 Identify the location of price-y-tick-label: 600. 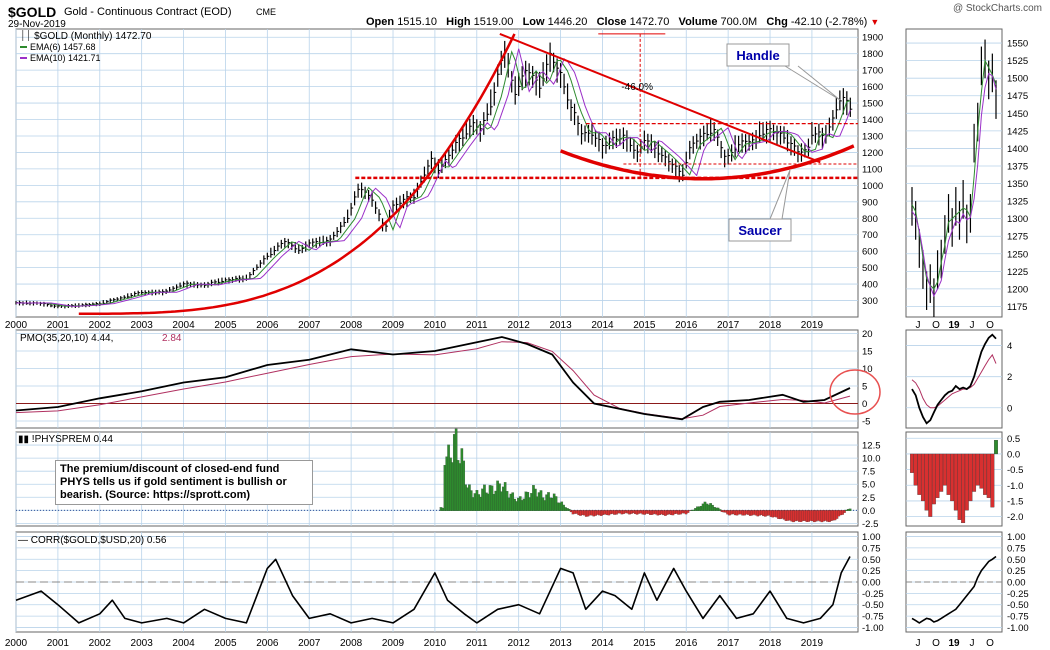
(870, 252).